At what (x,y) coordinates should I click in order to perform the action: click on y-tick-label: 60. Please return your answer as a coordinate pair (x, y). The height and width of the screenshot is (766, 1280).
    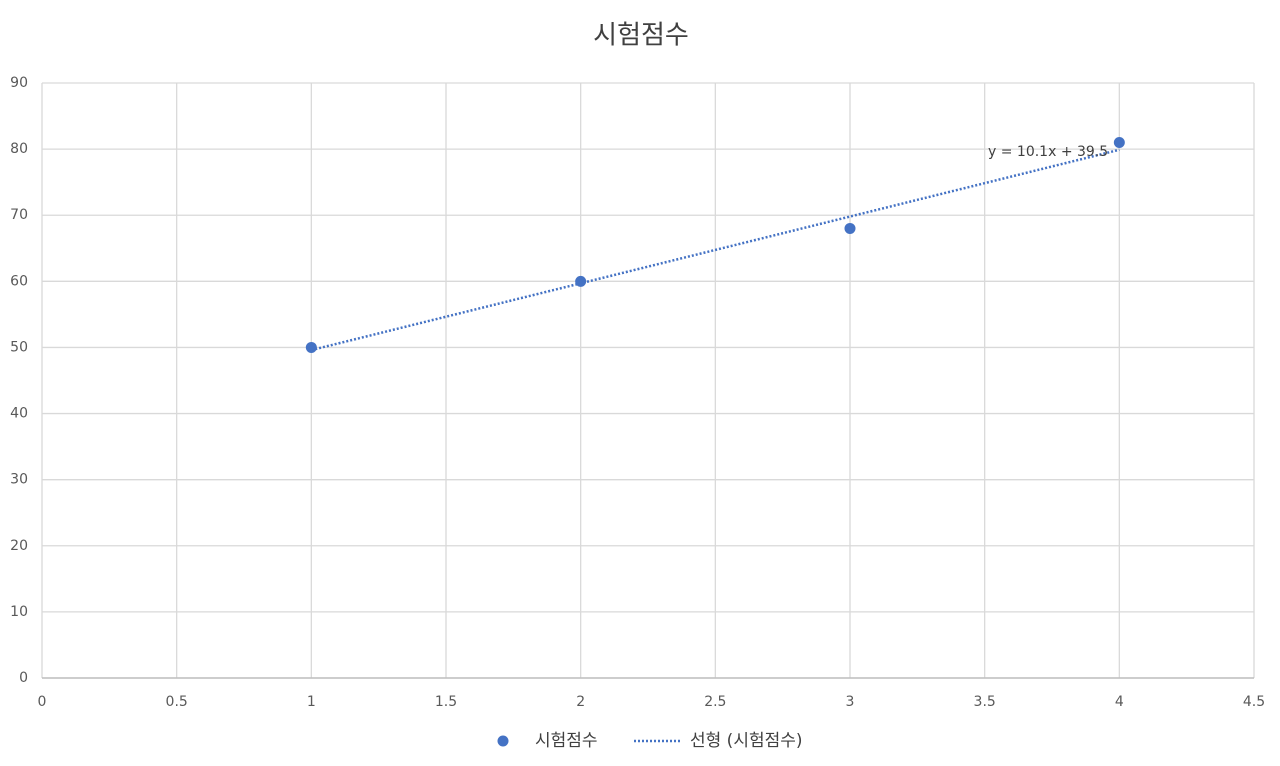
    Looking at the image, I should click on (19, 281).